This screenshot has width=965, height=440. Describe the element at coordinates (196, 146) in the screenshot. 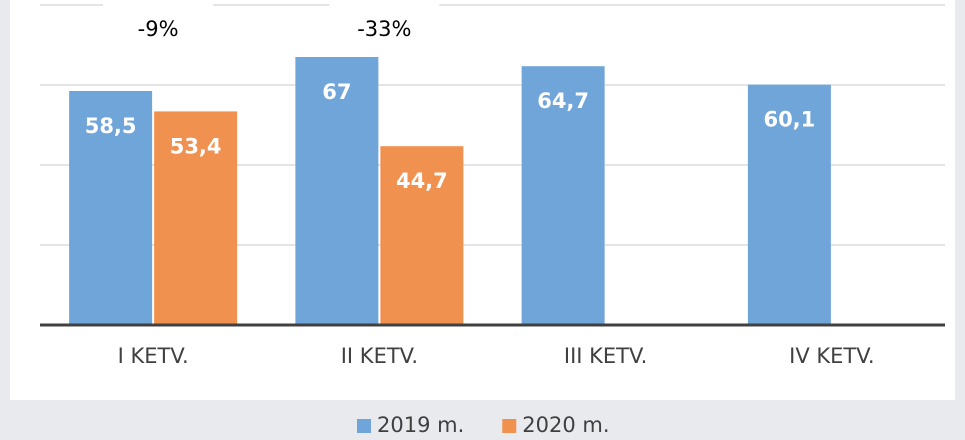

I see `data-label: 53,4` at that location.